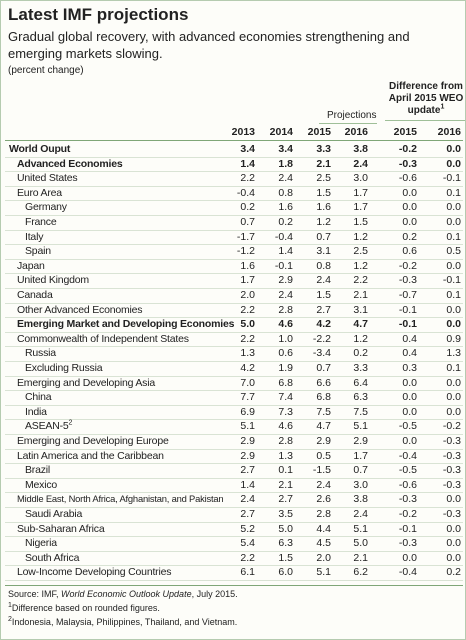 Image resolution: width=466 pixels, height=640 pixels. What do you see at coordinates (285, 163) in the screenshot?
I see `cell-value: 1.8` at bounding box center [285, 163].